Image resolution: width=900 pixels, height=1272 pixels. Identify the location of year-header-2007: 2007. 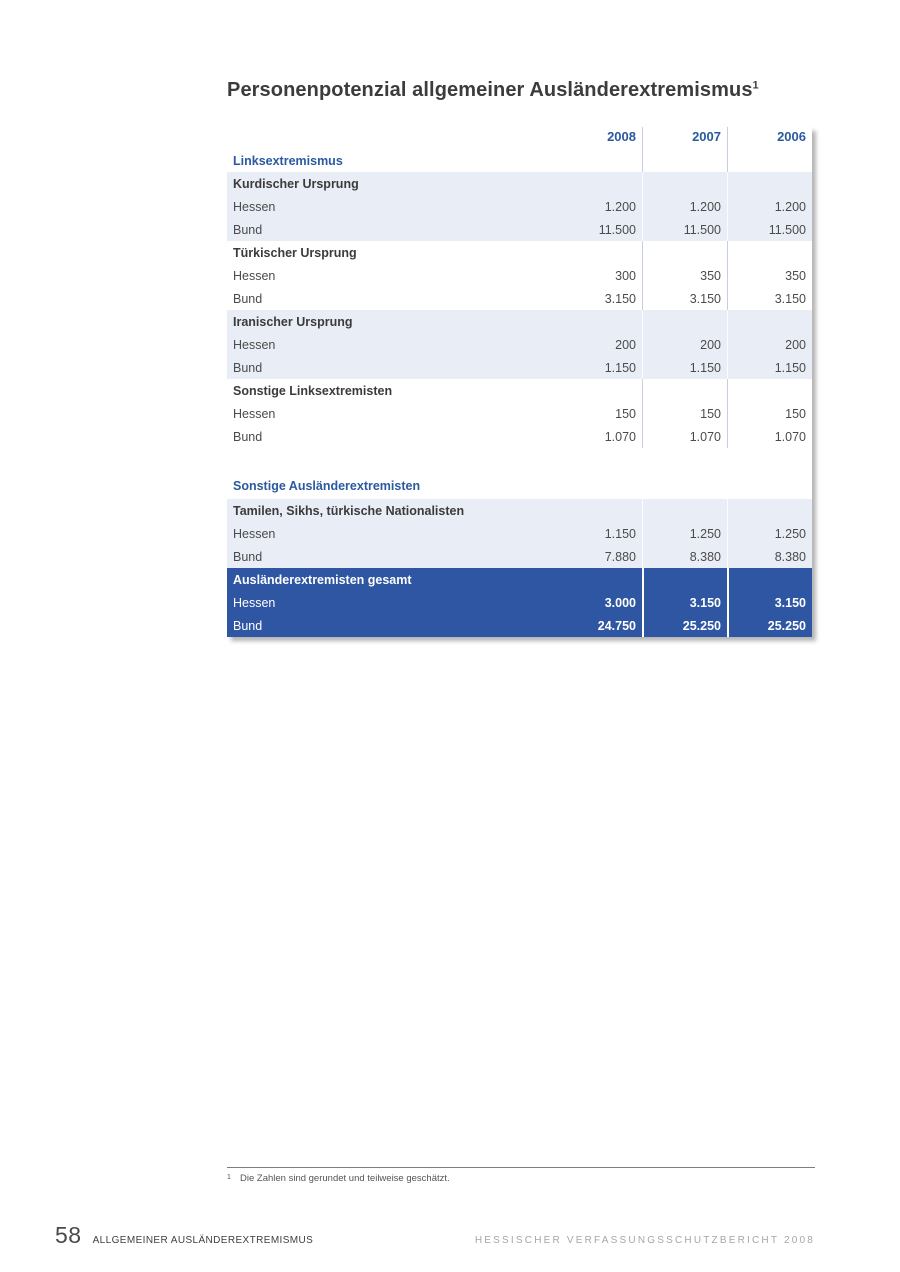
(684, 138).